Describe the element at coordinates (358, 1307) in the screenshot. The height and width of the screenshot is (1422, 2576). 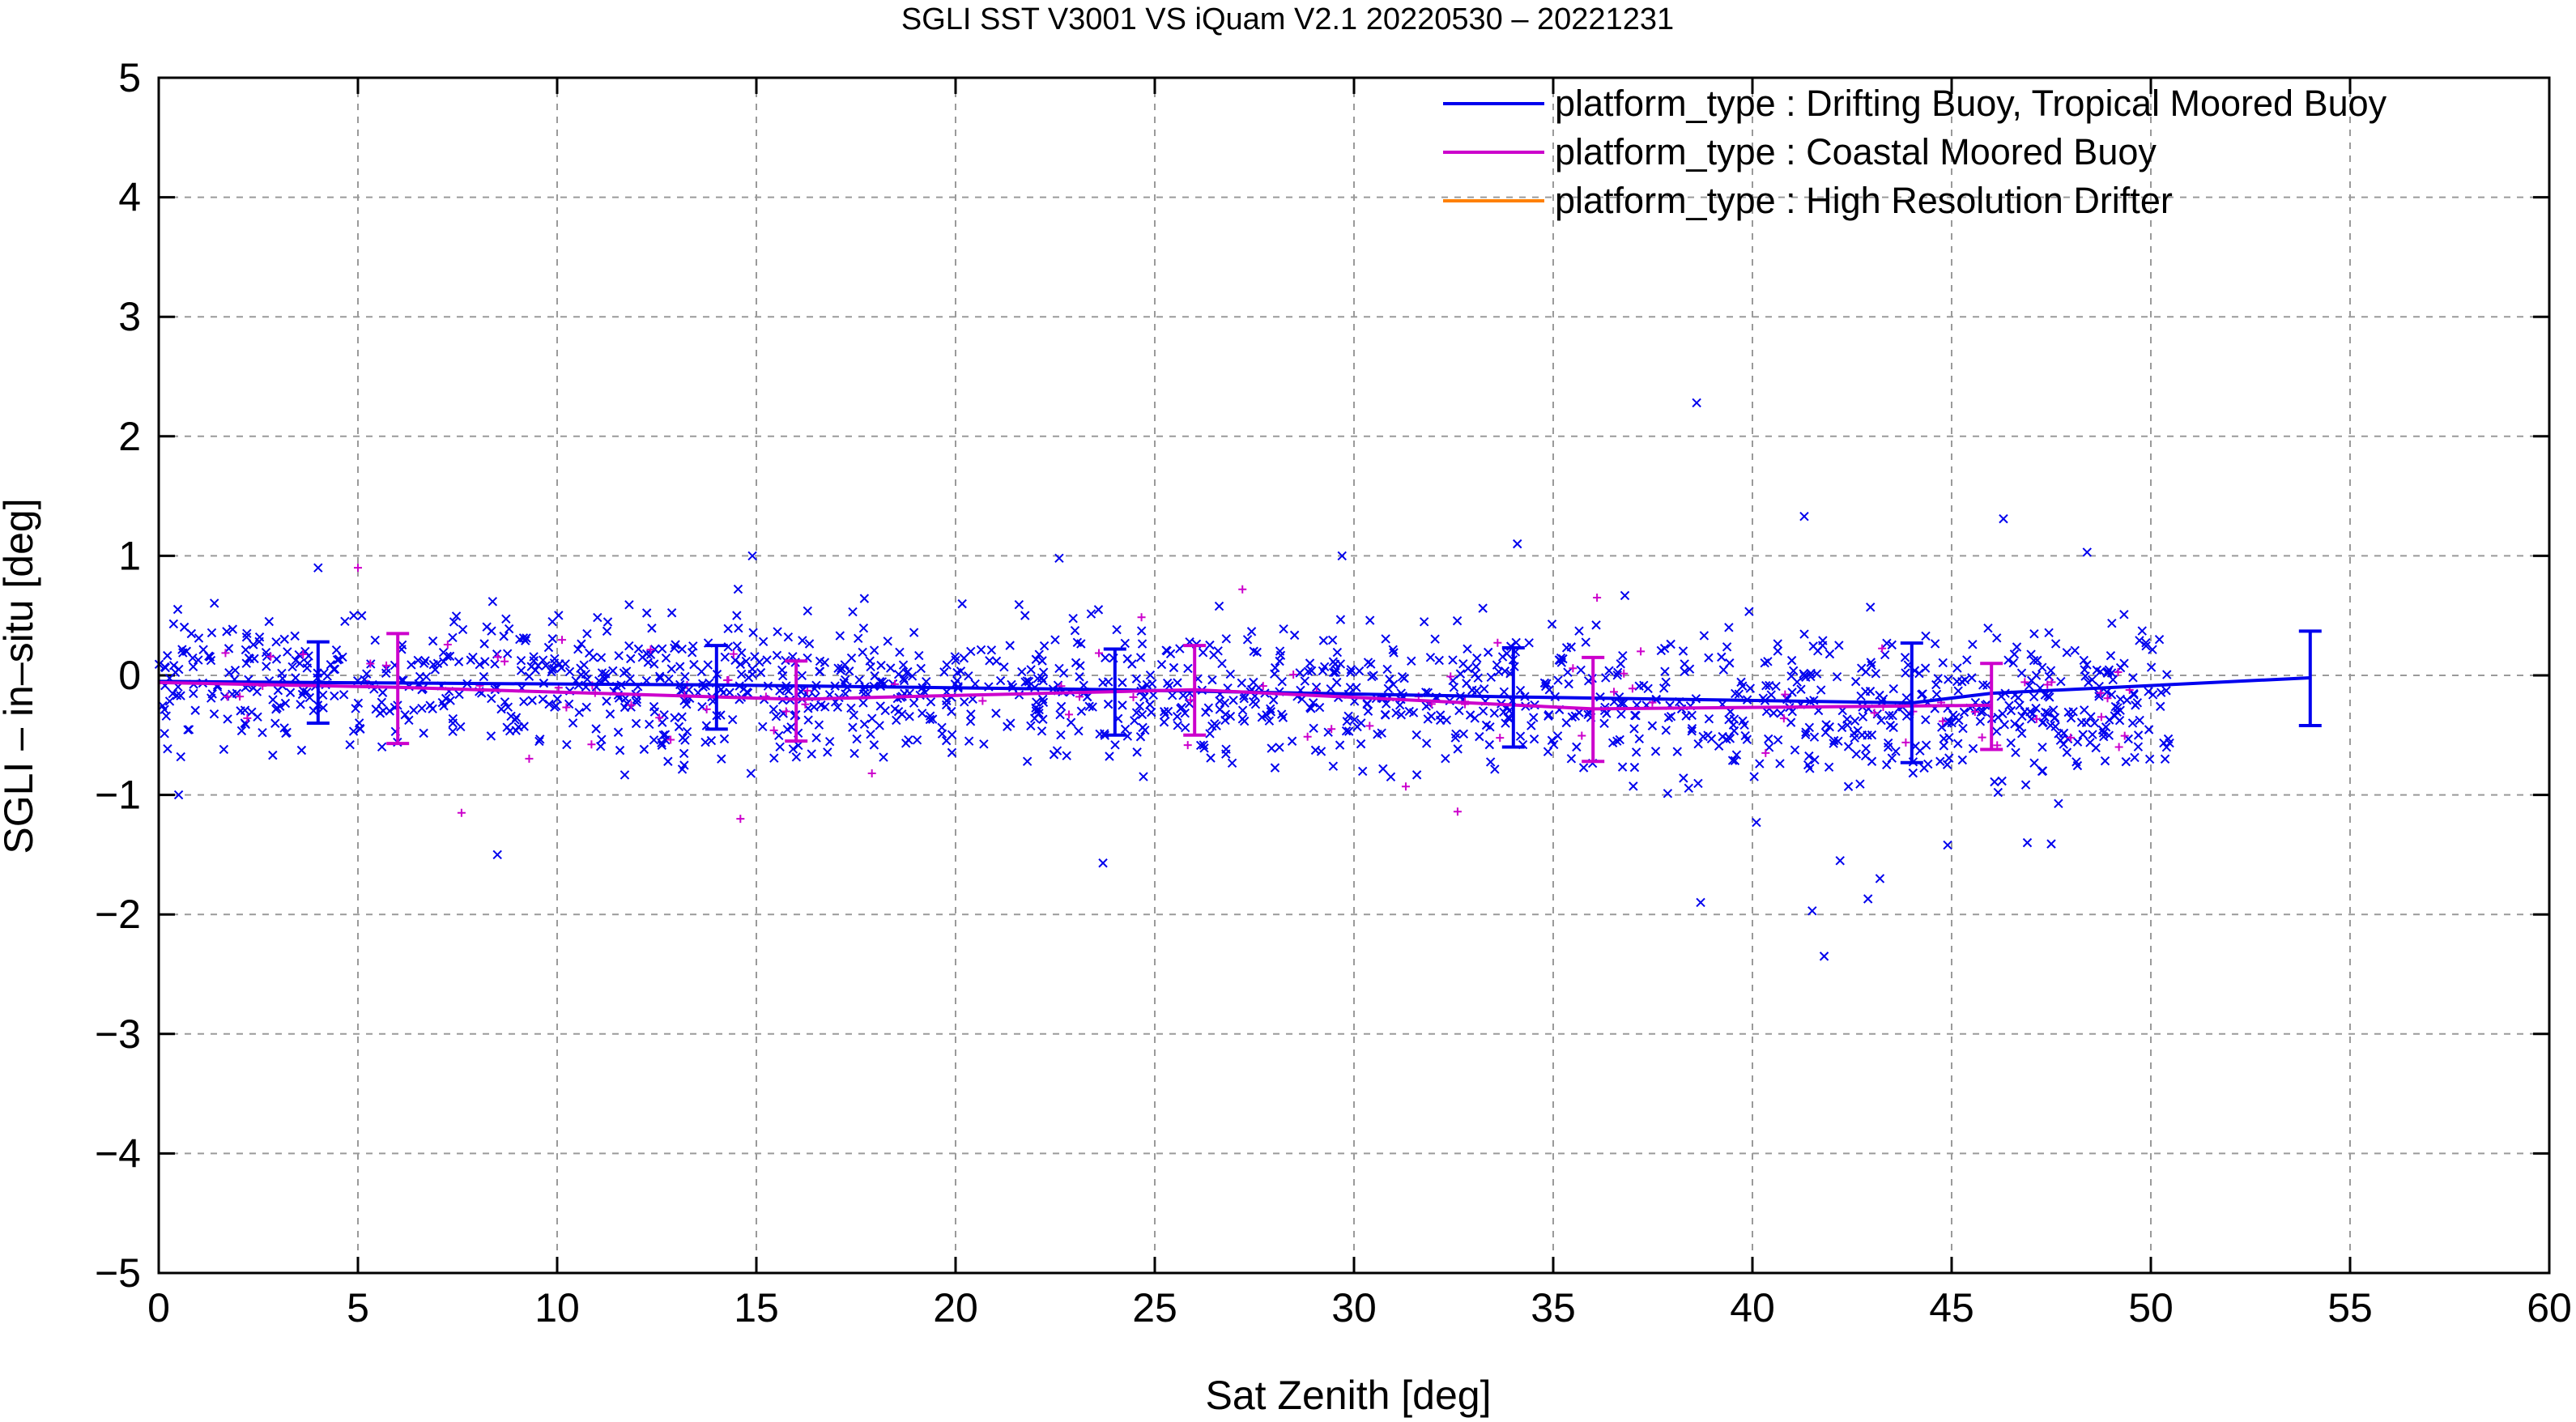
I see `x-tick-label: 5` at that location.